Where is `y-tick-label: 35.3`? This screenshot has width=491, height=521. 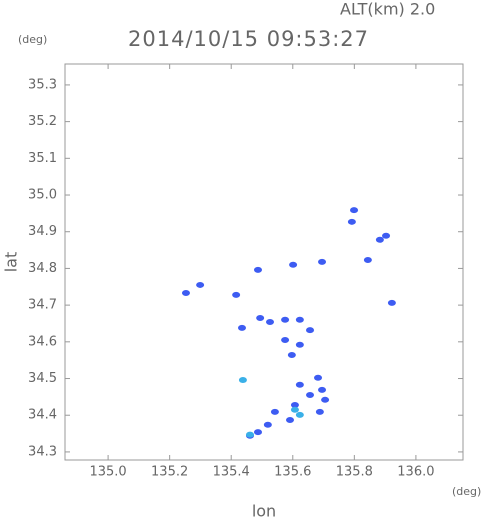 y-tick-label: 35.3 is located at coordinates (42, 84).